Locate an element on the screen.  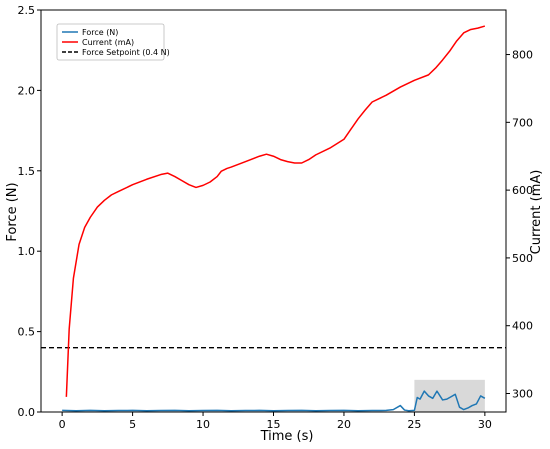
left-y-tick-label: 0.5 is located at coordinates (27, 332).